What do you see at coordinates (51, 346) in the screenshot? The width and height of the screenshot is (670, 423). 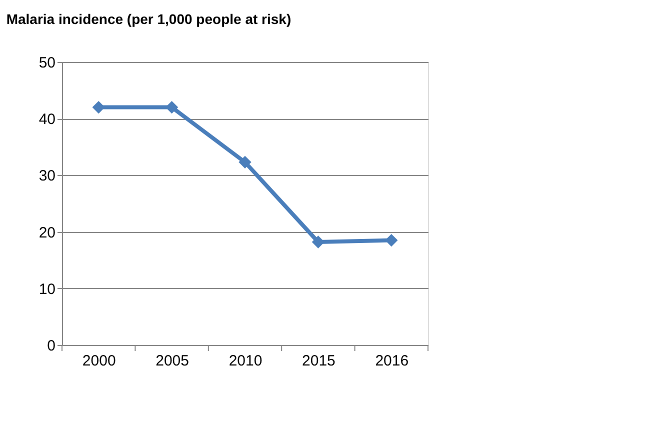 I see `y-tick-label: 0` at bounding box center [51, 346].